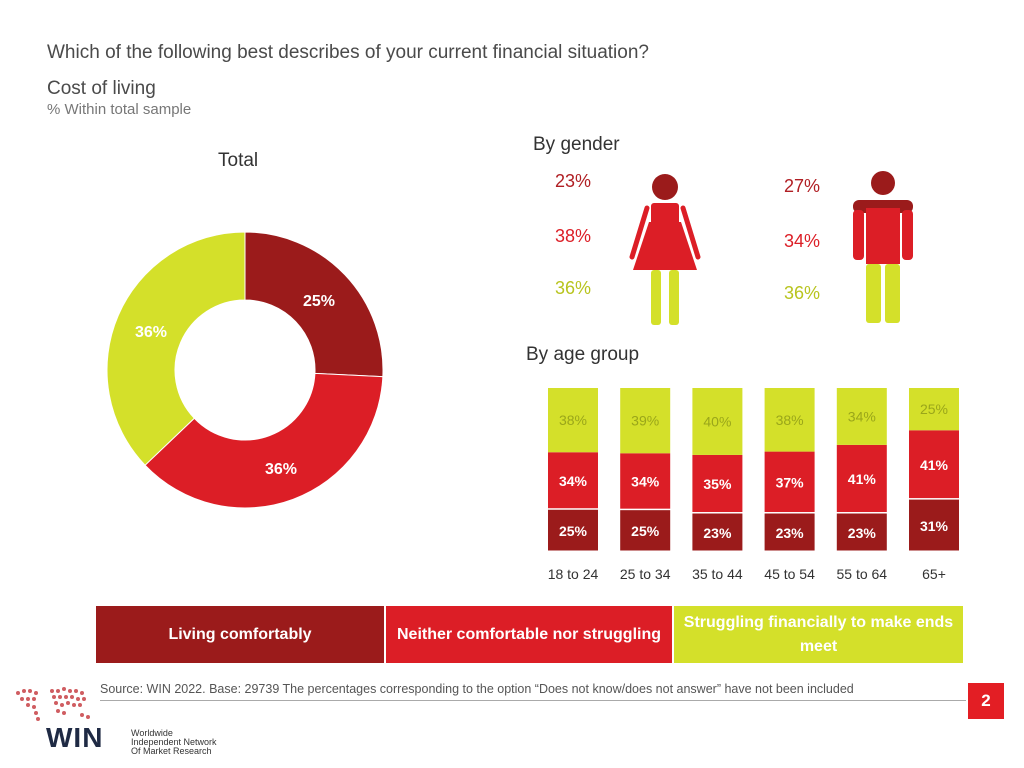  Describe the element at coordinates (576, 144) in the screenshot. I see `gender-title: By gender` at that location.